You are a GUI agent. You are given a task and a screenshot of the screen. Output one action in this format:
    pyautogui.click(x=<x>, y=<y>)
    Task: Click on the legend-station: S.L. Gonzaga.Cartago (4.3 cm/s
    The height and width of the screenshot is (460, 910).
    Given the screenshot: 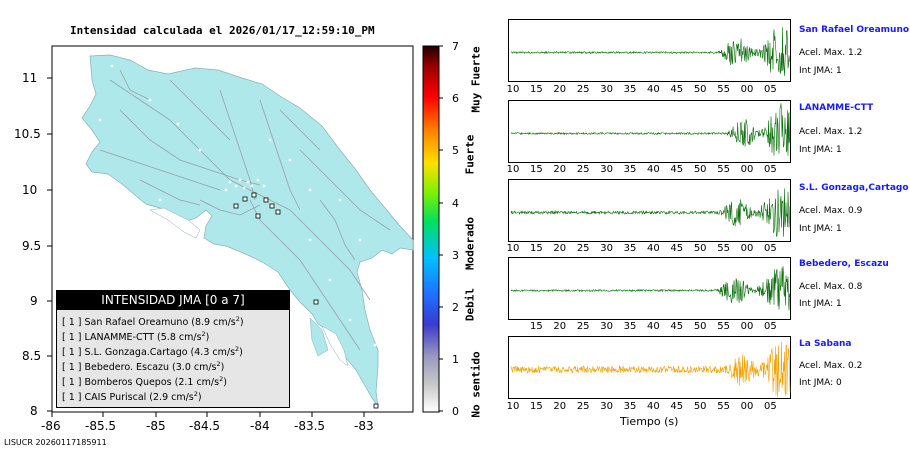 What is the action you would take?
    pyautogui.click(x=160, y=353)
    